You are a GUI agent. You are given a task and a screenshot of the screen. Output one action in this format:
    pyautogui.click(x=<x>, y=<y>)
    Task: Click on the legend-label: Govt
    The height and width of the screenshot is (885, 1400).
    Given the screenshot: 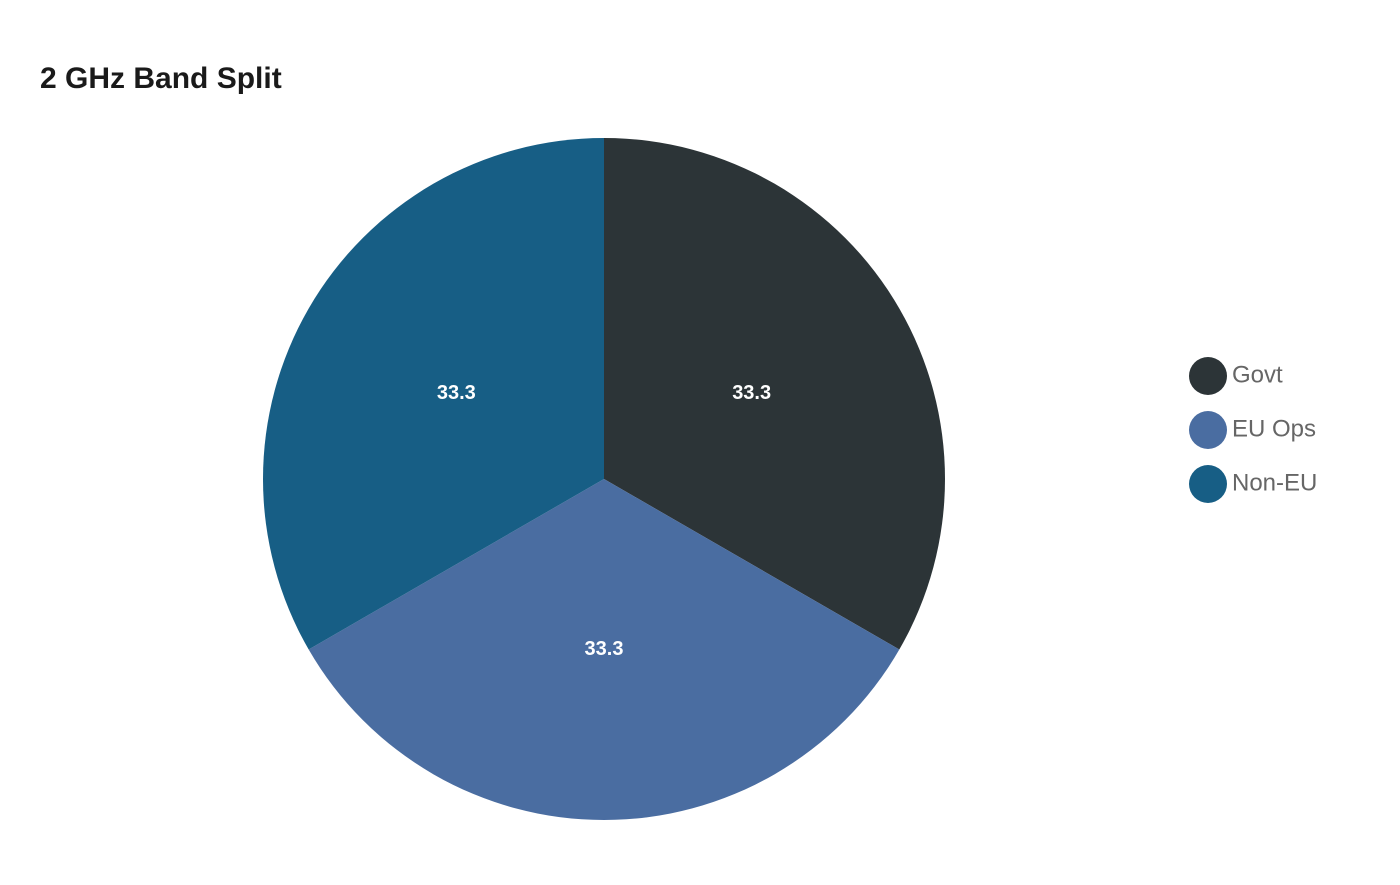 What is the action you would take?
    pyautogui.click(x=1257, y=374)
    